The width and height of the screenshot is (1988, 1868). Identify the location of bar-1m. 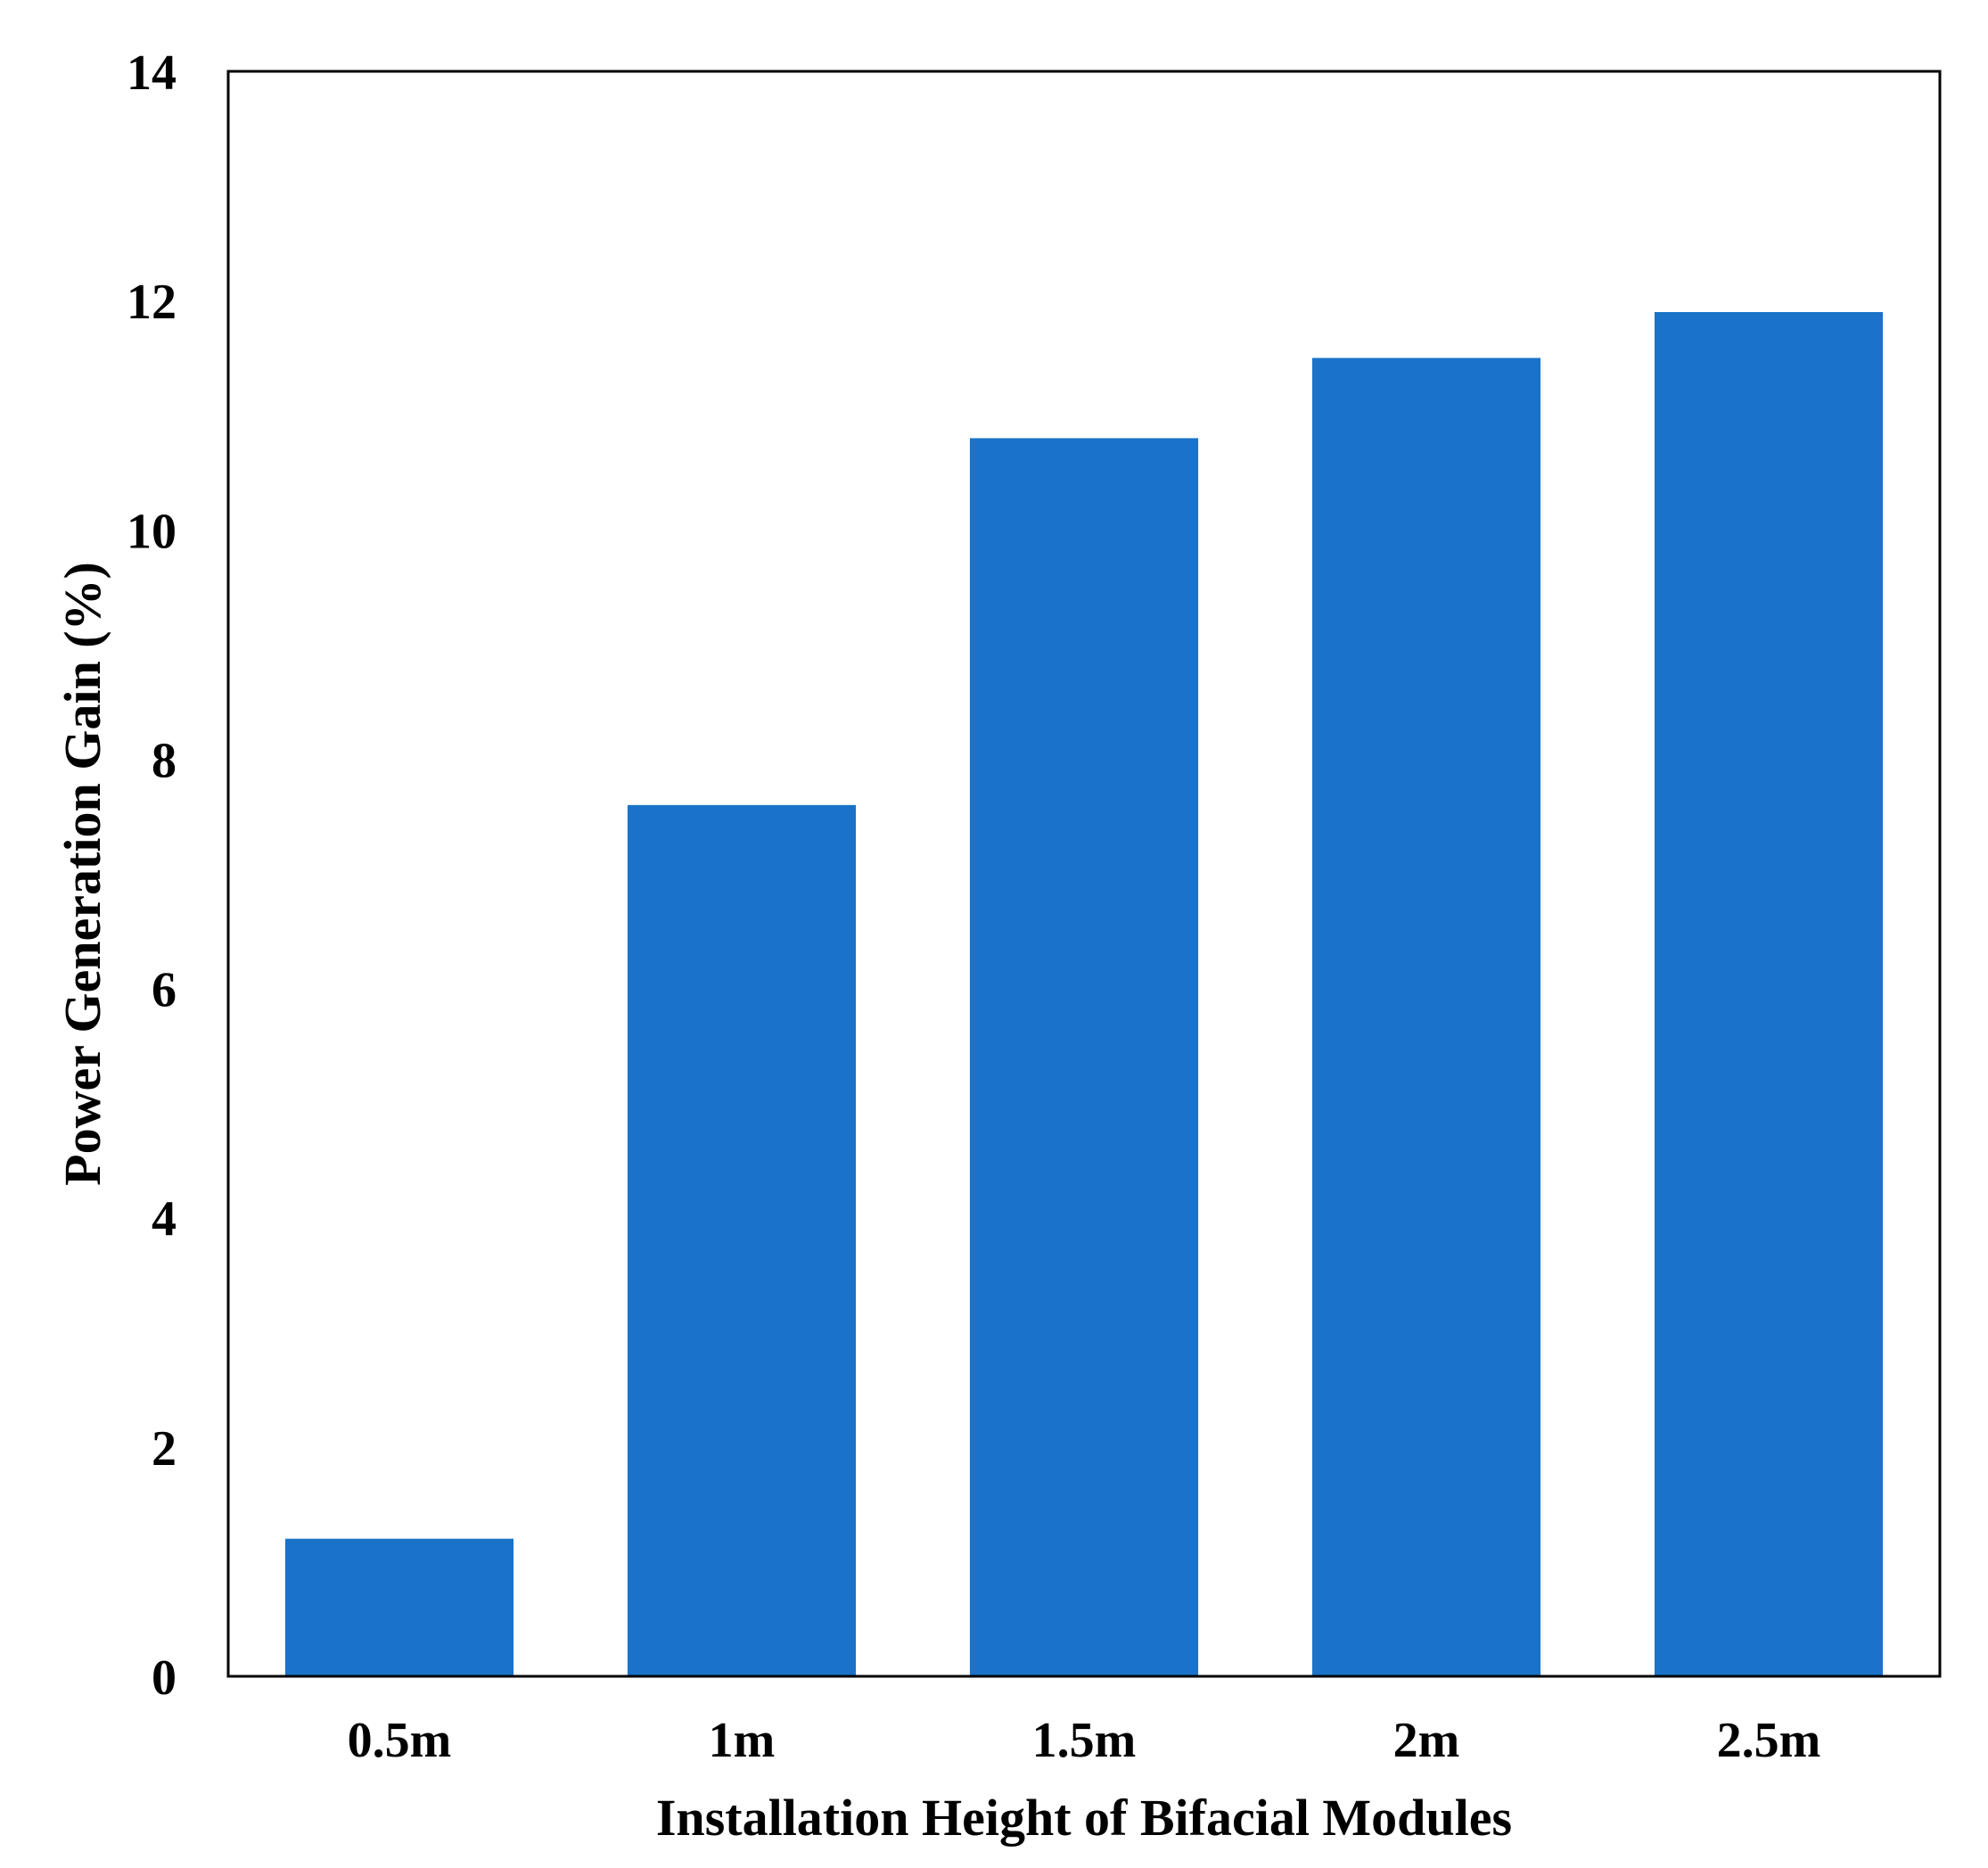
(742, 1240).